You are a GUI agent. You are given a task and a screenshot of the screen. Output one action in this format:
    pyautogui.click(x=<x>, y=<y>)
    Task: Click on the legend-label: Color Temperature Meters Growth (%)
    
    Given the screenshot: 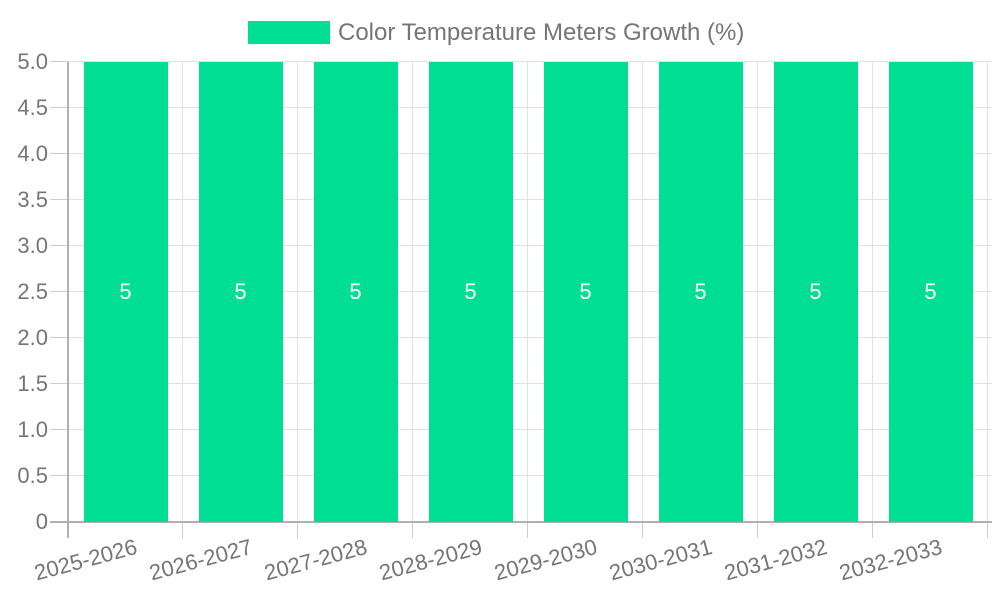 What is the action you would take?
    pyautogui.click(x=541, y=32)
    